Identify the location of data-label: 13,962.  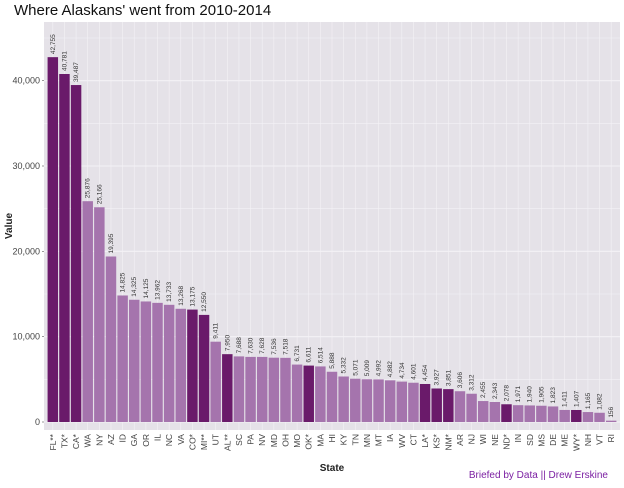
(158, 290).